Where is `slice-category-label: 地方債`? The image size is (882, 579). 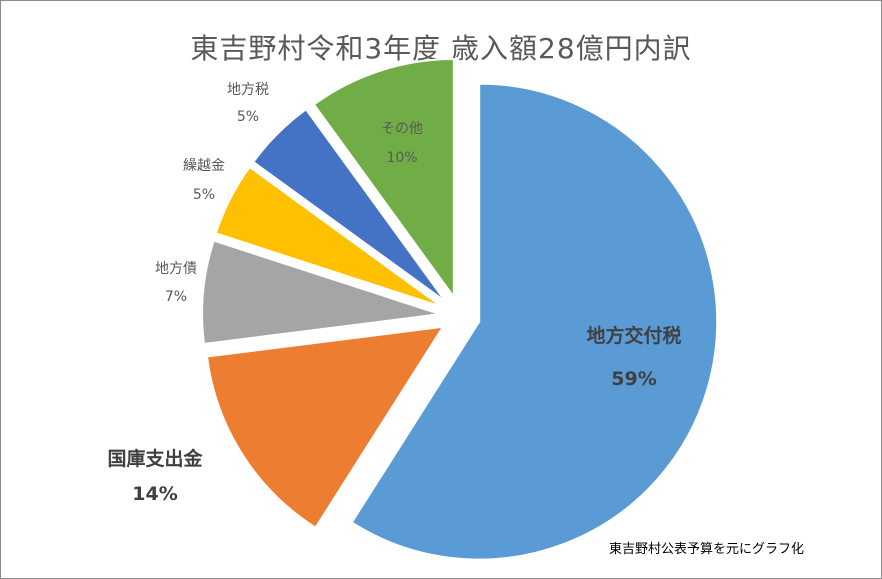 slice-category-label: 地方債 is located at coordinates (176, 269).